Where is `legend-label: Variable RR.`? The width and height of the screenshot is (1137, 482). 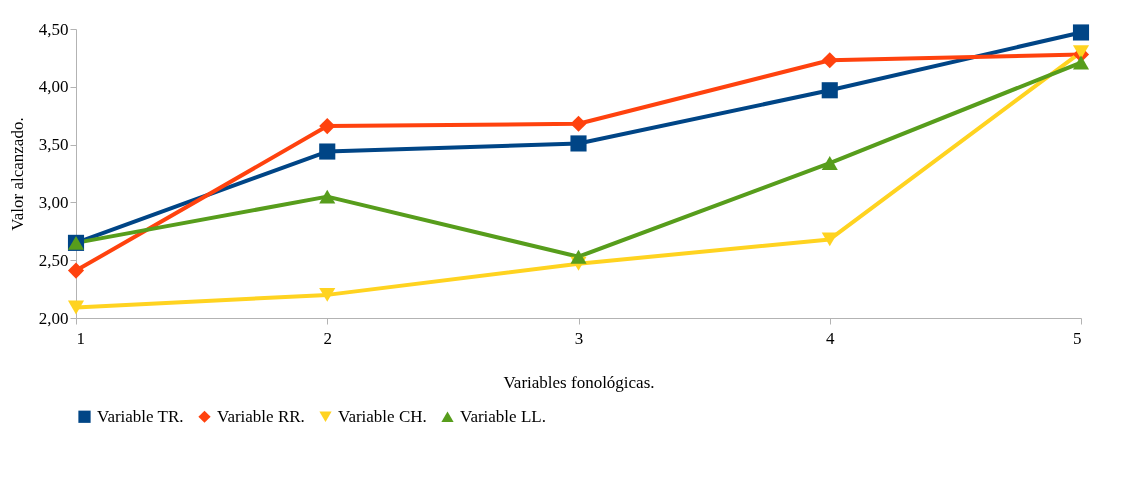
legend-label: Variable RR. is located at coordinates (261, 416).